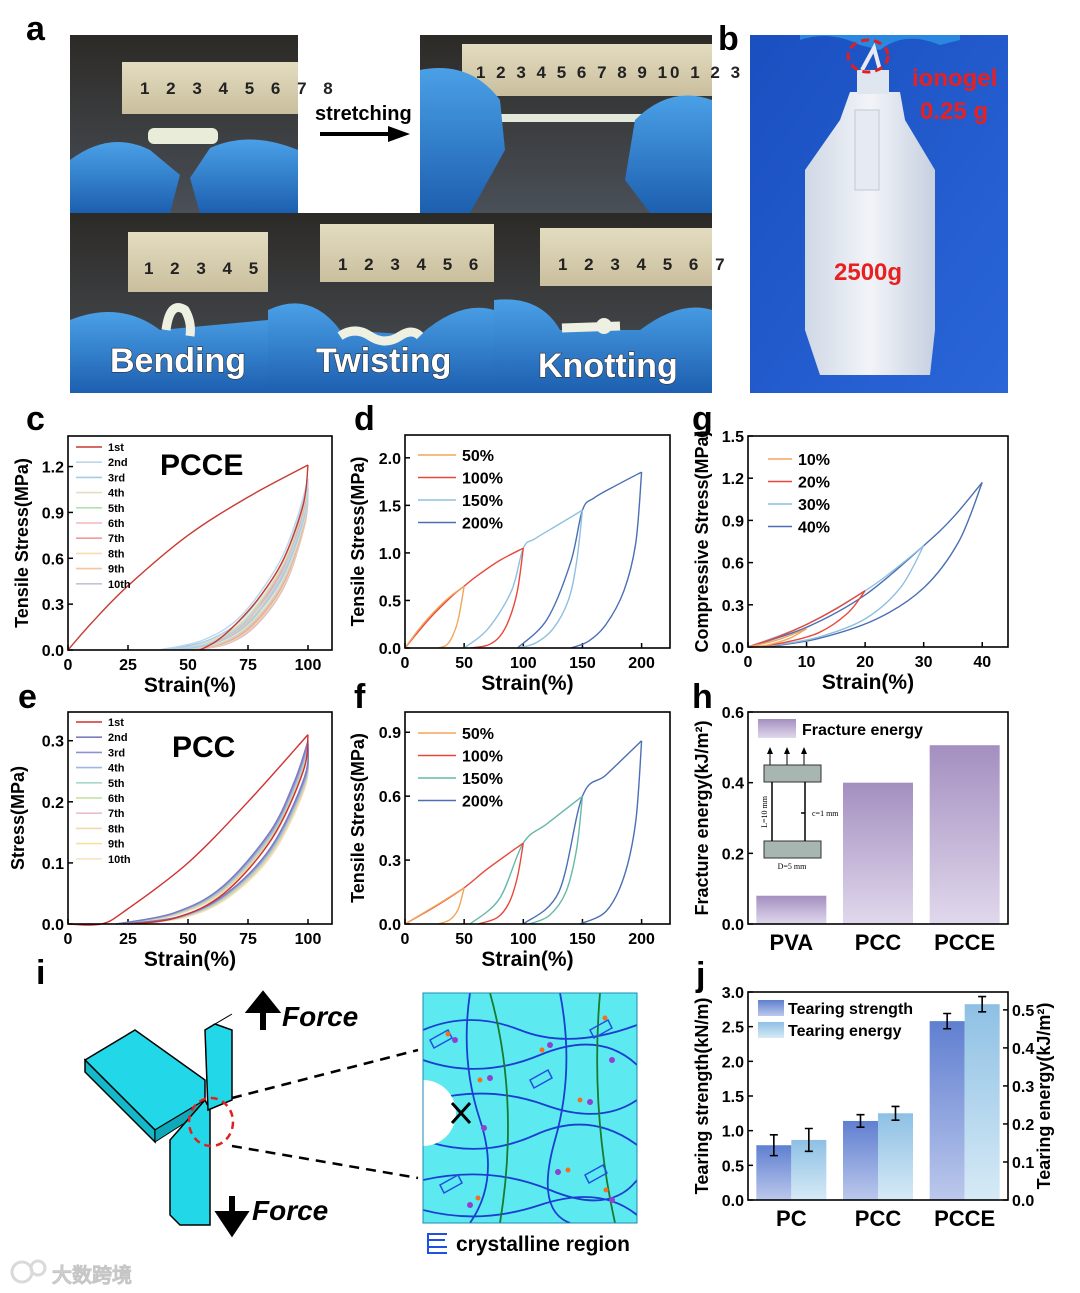 The height and width of the screenshot is (1293, 1080). What do you see at coordinates (437, 1243) in the screenshot?
I see `crystalline-region-icon` at bounding box center [437, 1243].